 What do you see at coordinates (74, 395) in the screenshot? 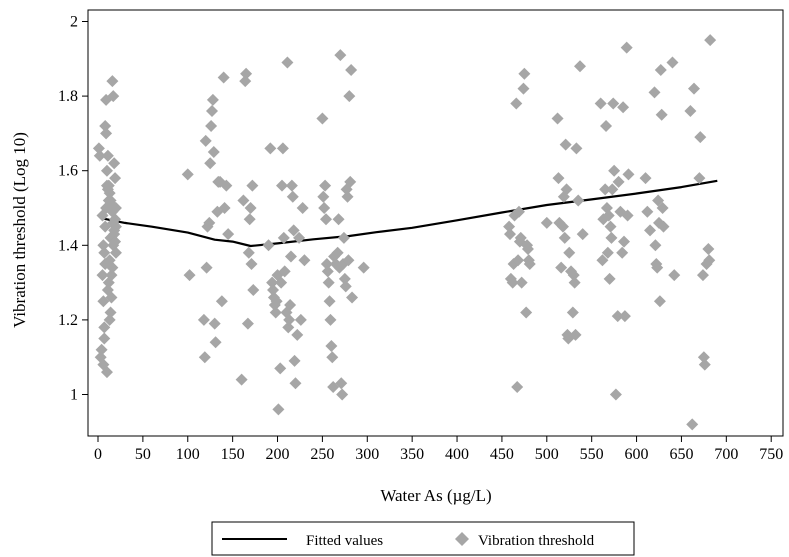
I see `y-tick-label: 1` at bounding box center [74, 395].